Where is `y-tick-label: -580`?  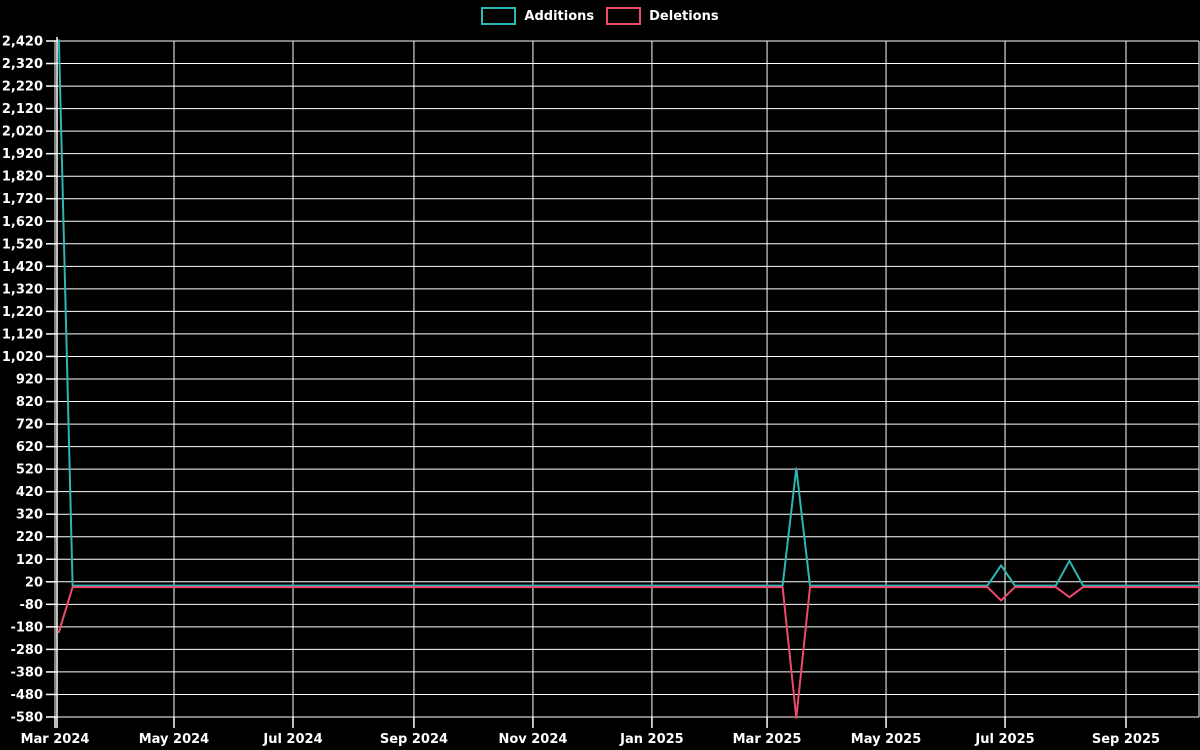 y-tick-label: -580 is located at coordinates (26, 718).